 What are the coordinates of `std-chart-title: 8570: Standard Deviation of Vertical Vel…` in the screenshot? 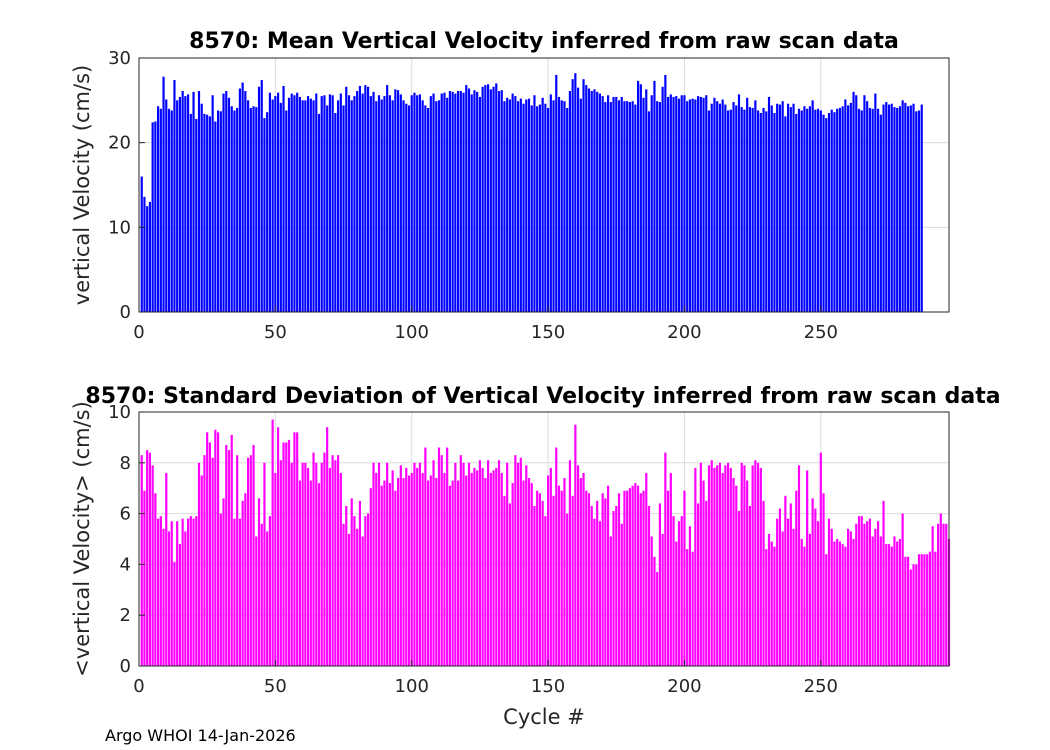 It's located at (542, 396).